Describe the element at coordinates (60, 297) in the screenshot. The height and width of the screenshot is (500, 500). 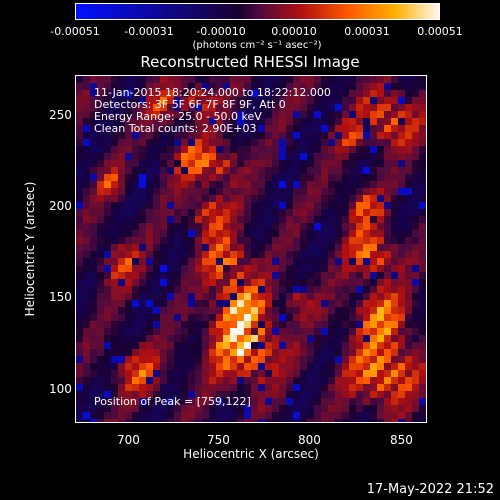
I see `y-tick-label: 150` at that location.